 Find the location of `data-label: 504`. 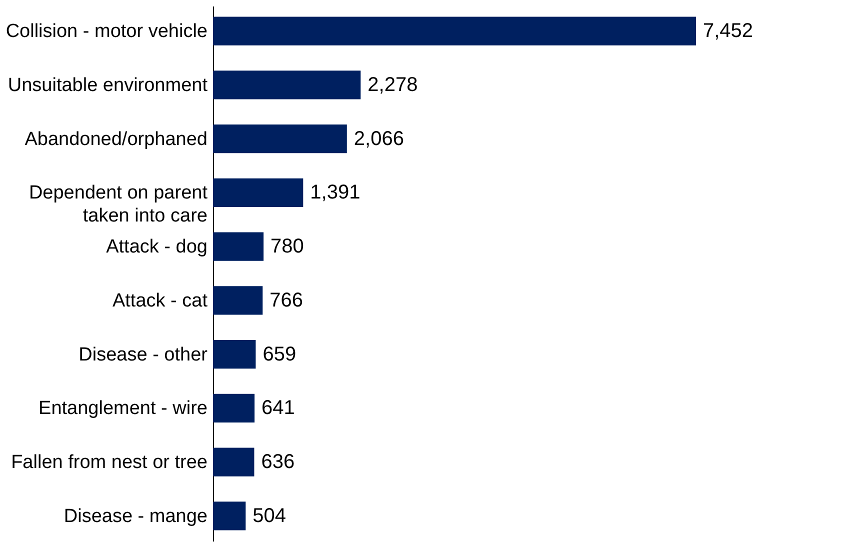

data-label: 504 is located at coordinates (269, 515).